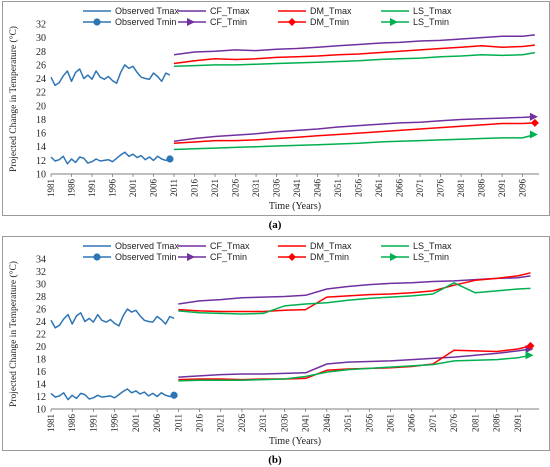  I want to click on chartb-xtick-label: 2076, so click(454, 423).